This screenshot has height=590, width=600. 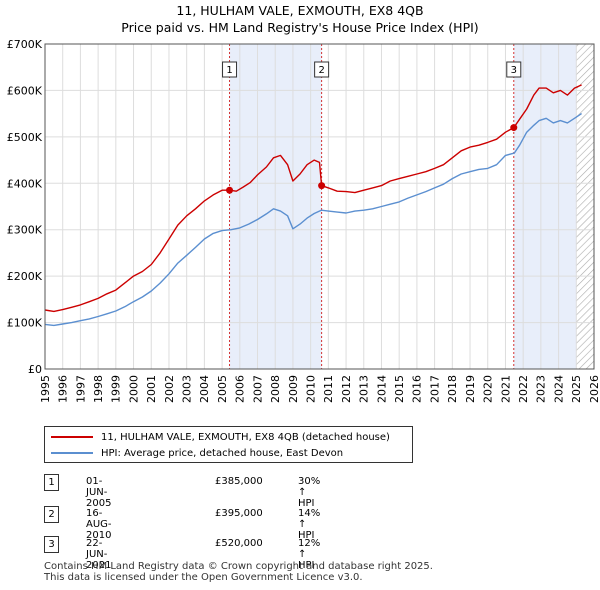 What do you see at coordinates (452, 389) in the screenshot?
I see `x-tick-label: 2018` at bounding box center [452, 389].